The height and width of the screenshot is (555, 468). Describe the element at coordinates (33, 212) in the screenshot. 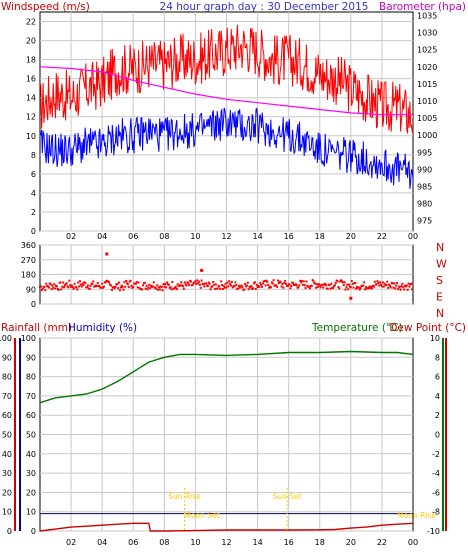

I see `y-tick-label-wind: 2` at that location.